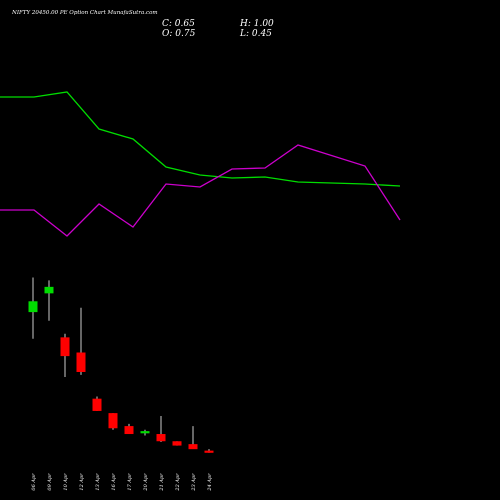 The height and width of the screenshot is (500, 500). I want to click on high-value: H: 1.00, so click(256, 24).